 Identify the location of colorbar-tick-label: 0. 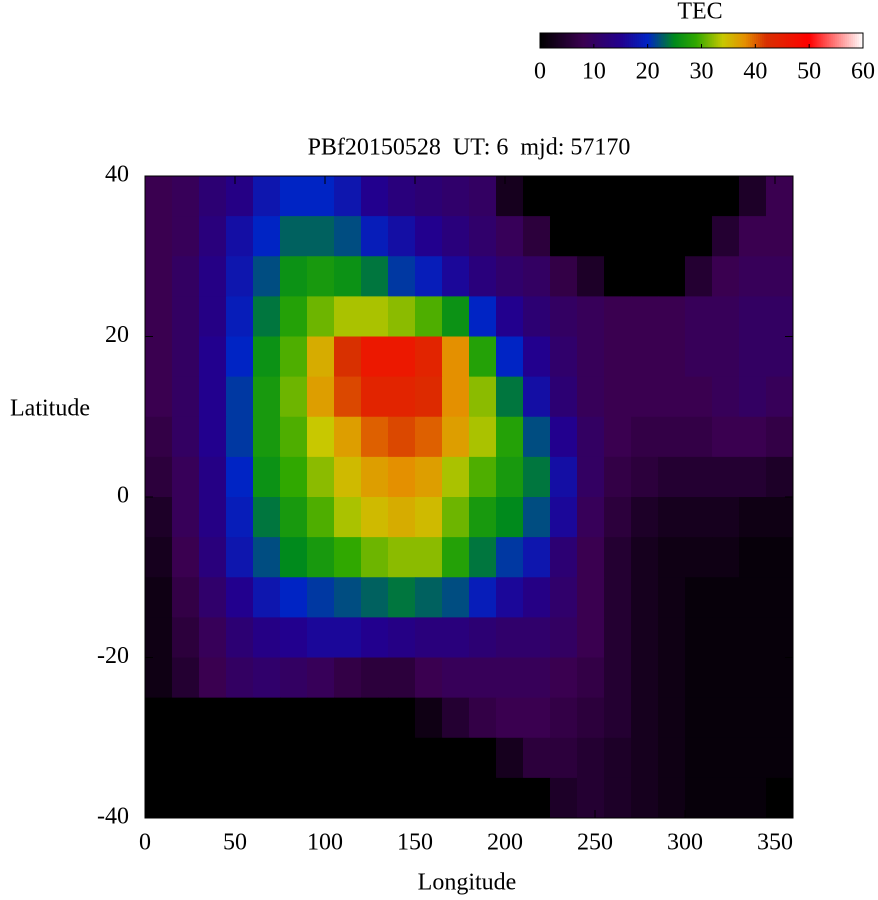
(540, 72).